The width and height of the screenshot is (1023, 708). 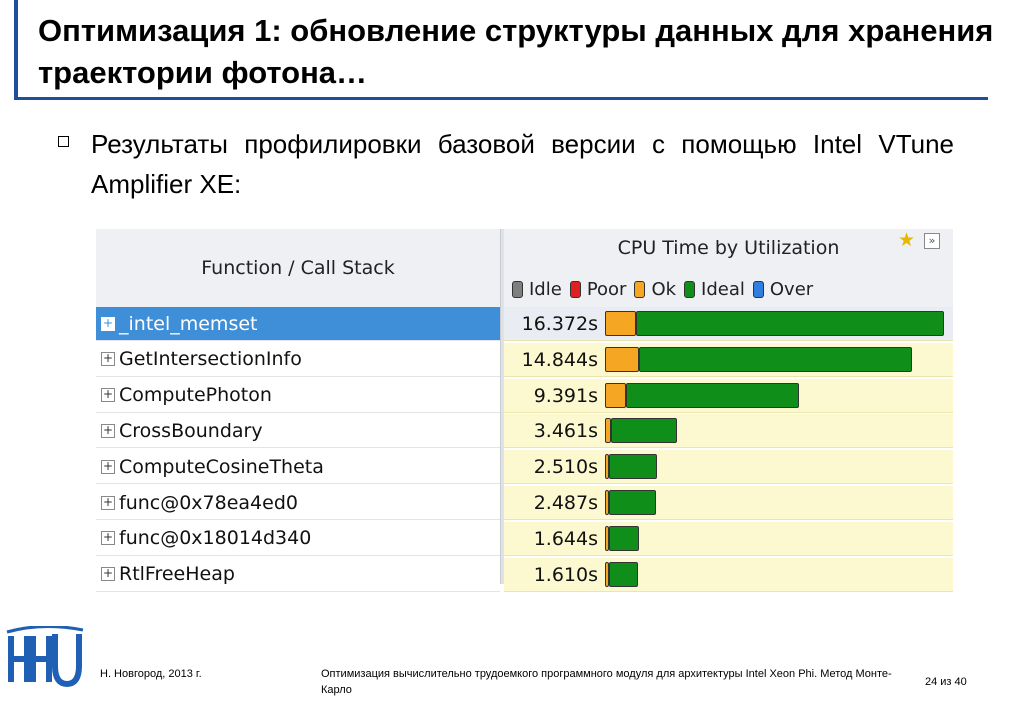 What do you see at coordinates (559, 359) in the screenshot?
I see `cpu-time-value: 14.844s` at bounding box center [559, 359].